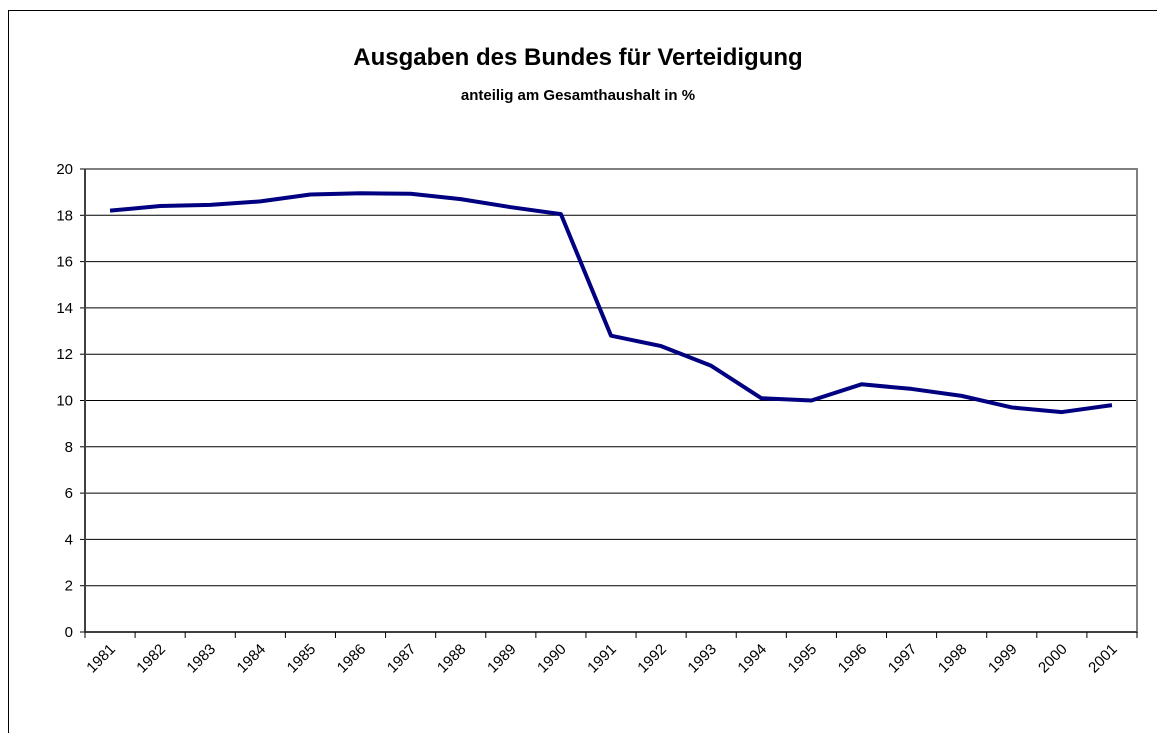  Describe the element at coordinates (578, 95) in the screenshot. I see `chart-subtitle: anteilig am Gesamthaushalt in %` at that location.